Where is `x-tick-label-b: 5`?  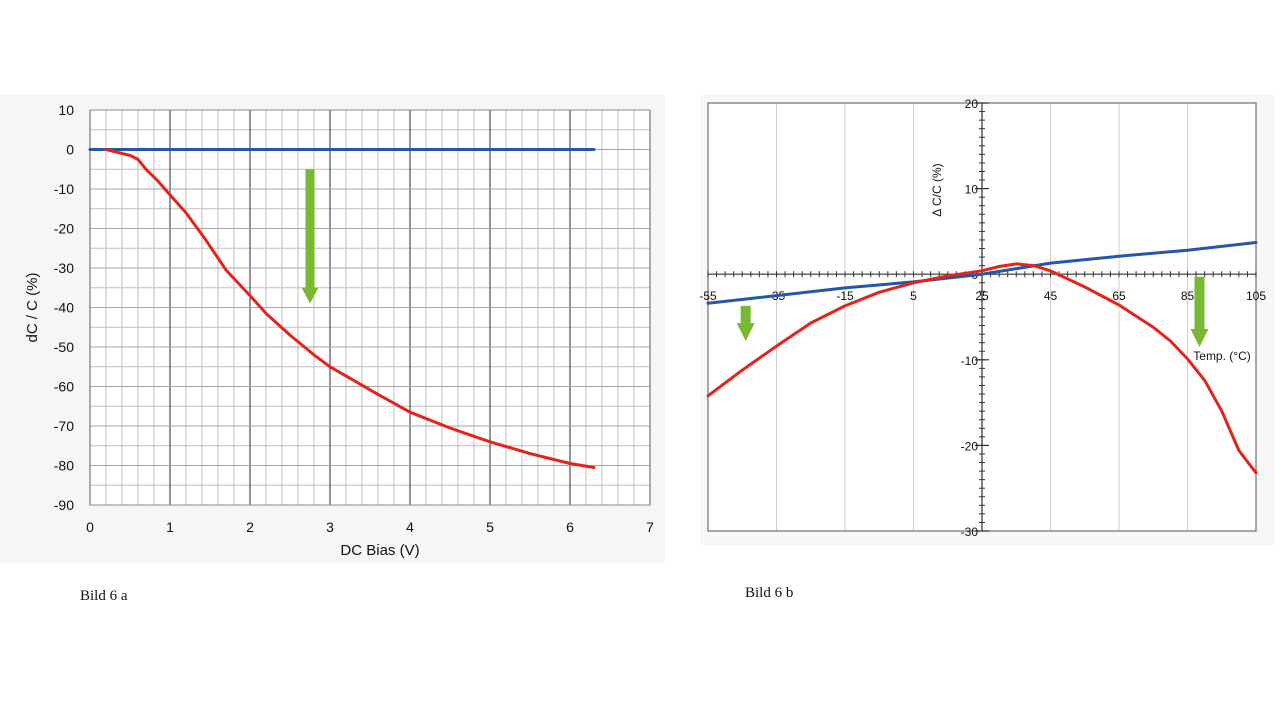
x-tick-label-b: 5 is located at coordinates (913, 296).